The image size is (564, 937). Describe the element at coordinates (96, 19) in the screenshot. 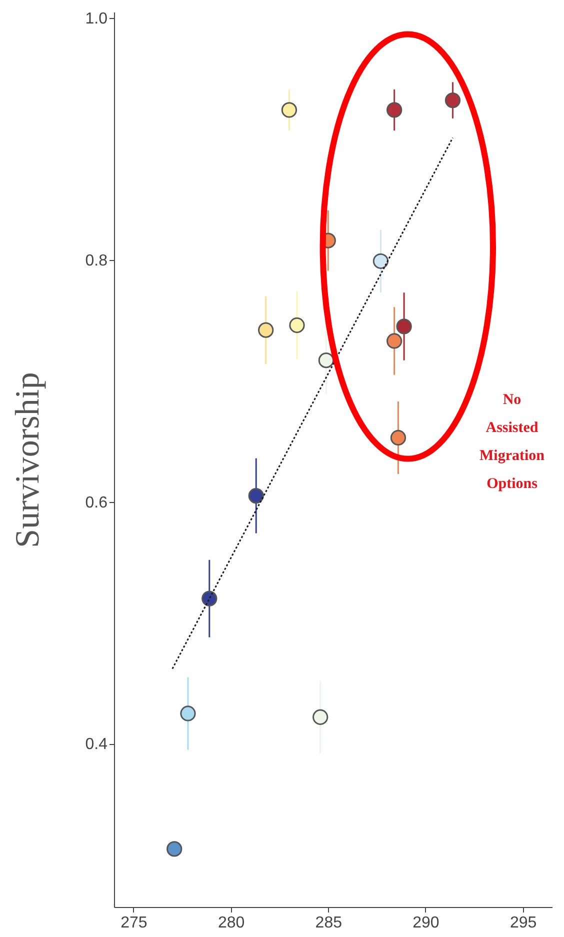

I see `y-tick-label: 1.0` at that location.